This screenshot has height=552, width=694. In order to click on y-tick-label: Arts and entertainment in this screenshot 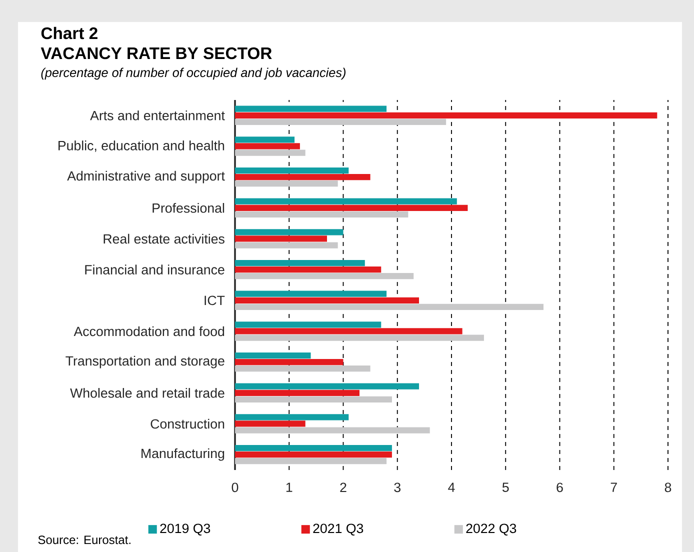, I will do `click(157, 115)`.